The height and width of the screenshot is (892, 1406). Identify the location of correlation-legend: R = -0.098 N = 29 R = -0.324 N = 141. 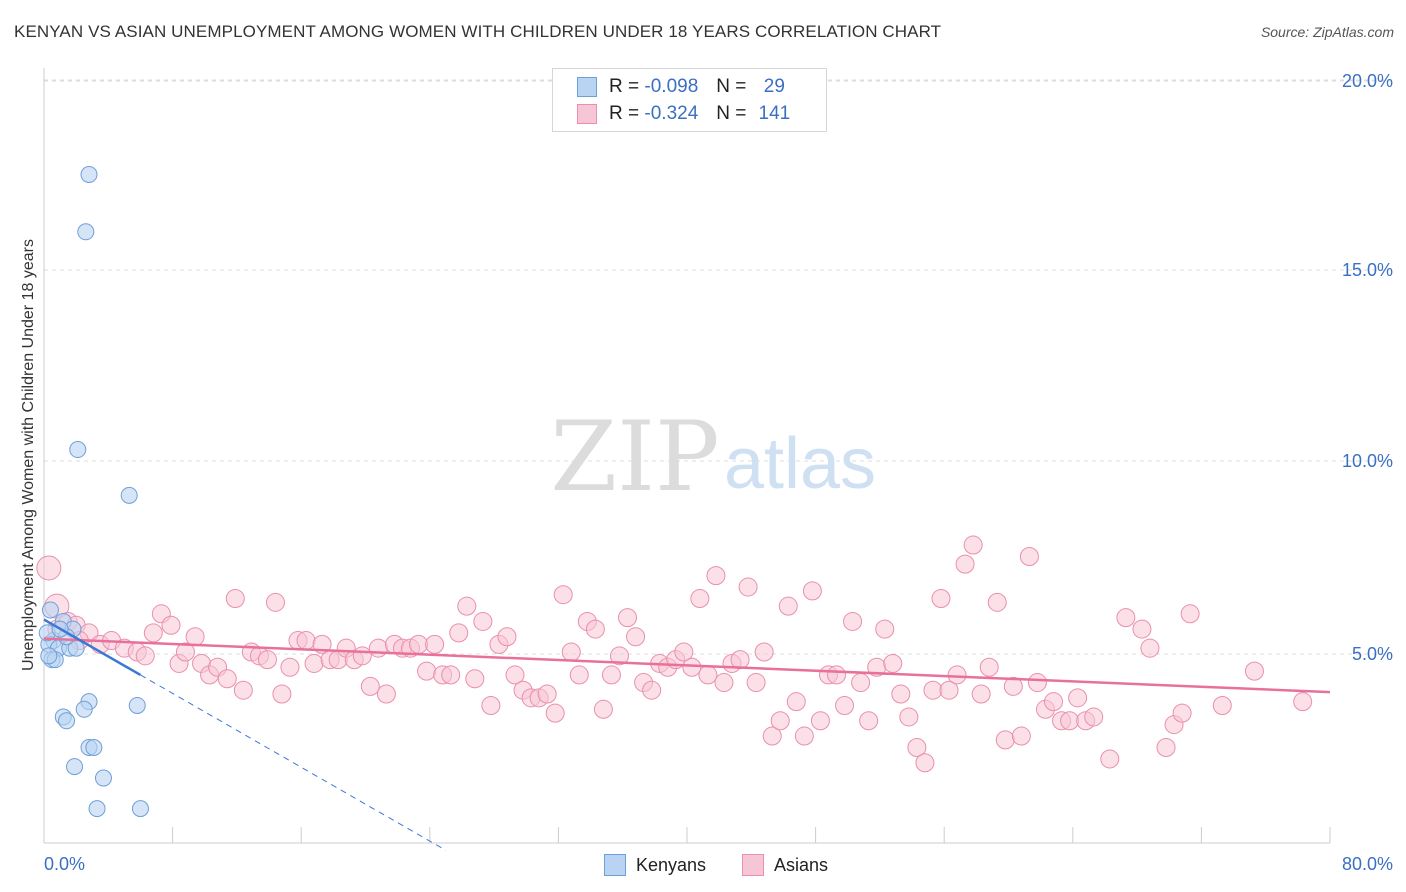
(689, 100).